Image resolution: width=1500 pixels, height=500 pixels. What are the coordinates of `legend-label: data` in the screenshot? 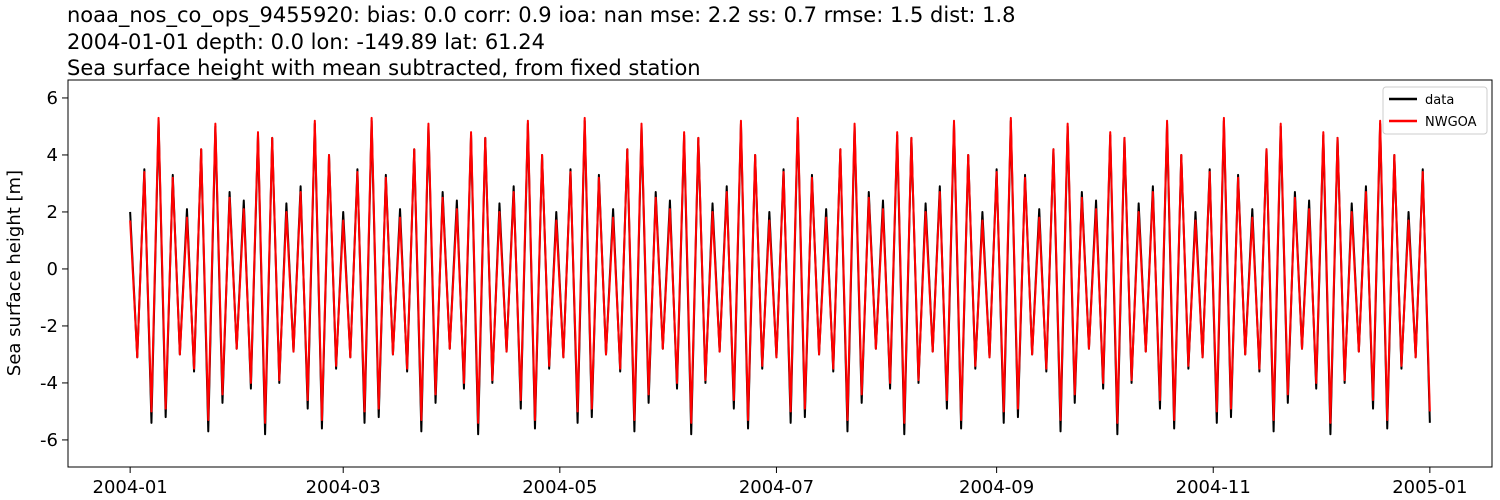 It's located at (1439, 100).